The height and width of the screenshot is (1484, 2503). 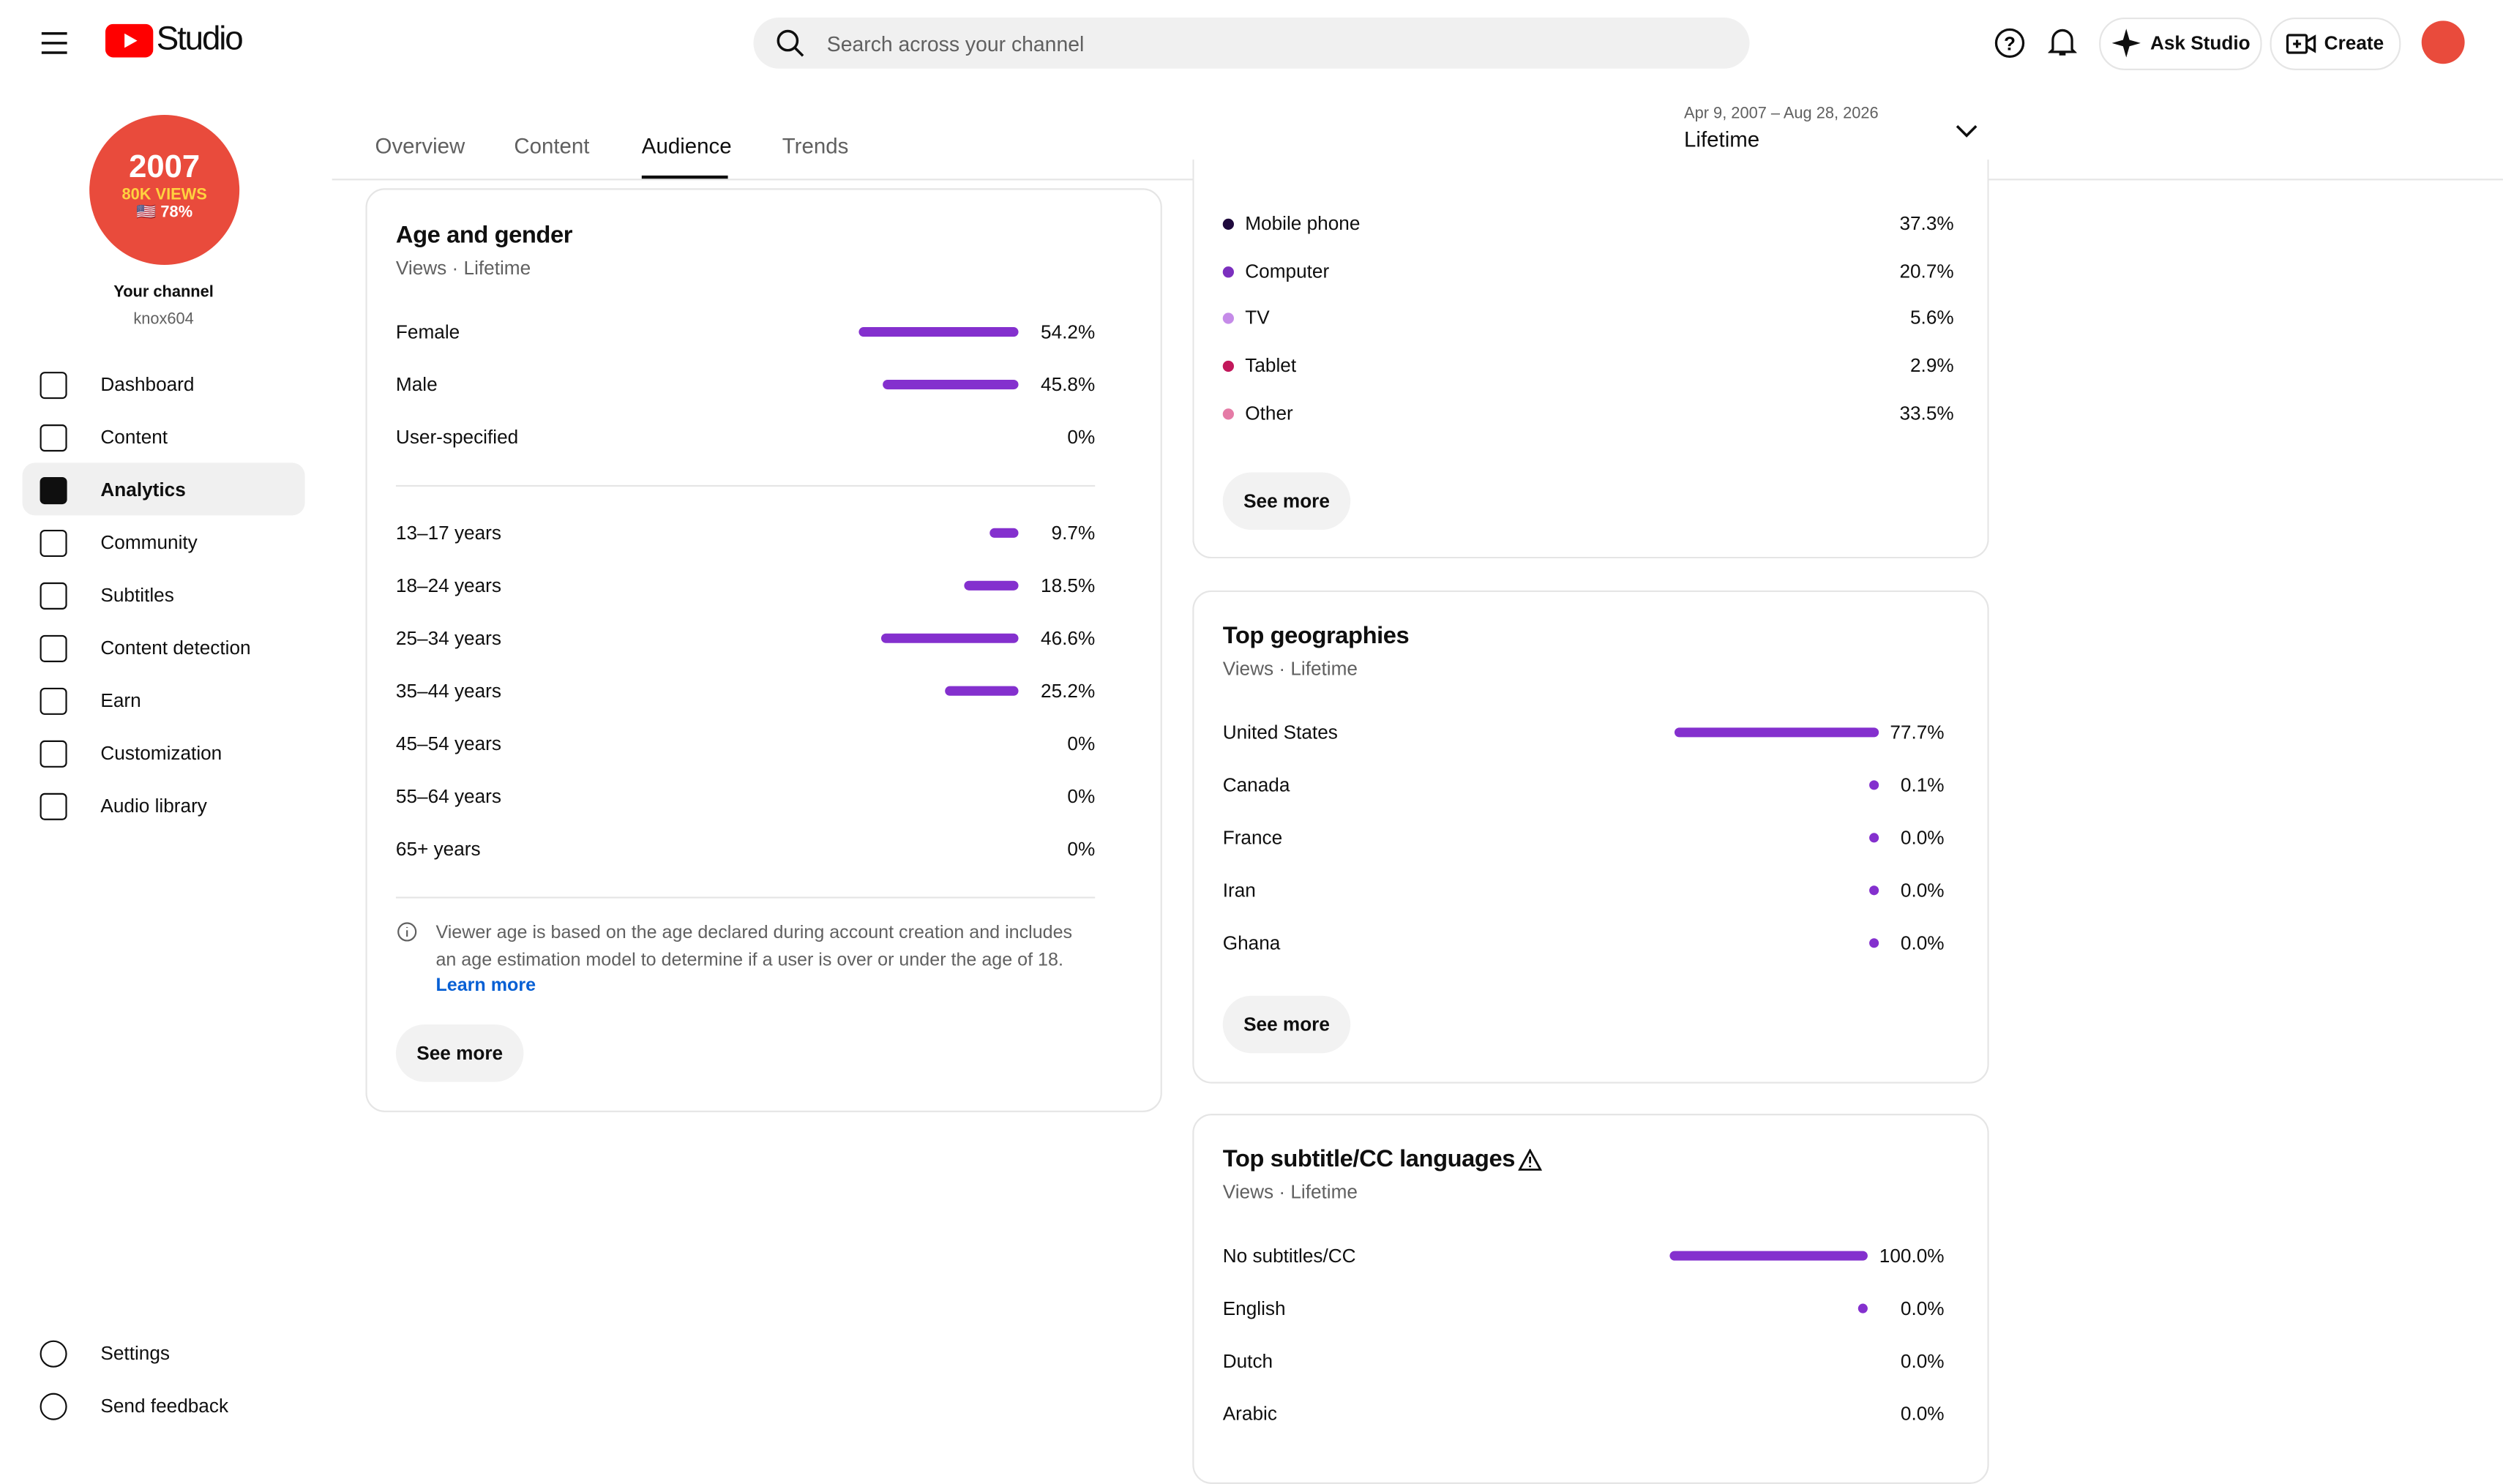 What do you see at coordinates (428, 332) in the screenshot?
I see `row-label: Female` at bounding box center [428, 332].